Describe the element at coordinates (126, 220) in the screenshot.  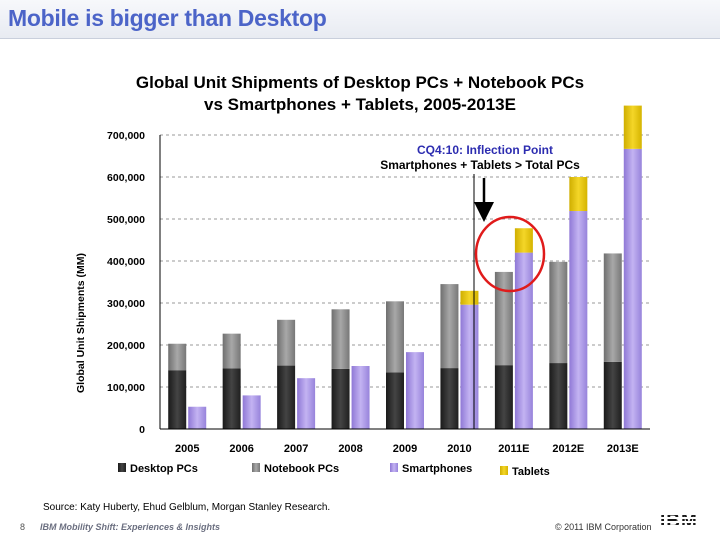
I see `y-tick-label: 500,000` at that location.